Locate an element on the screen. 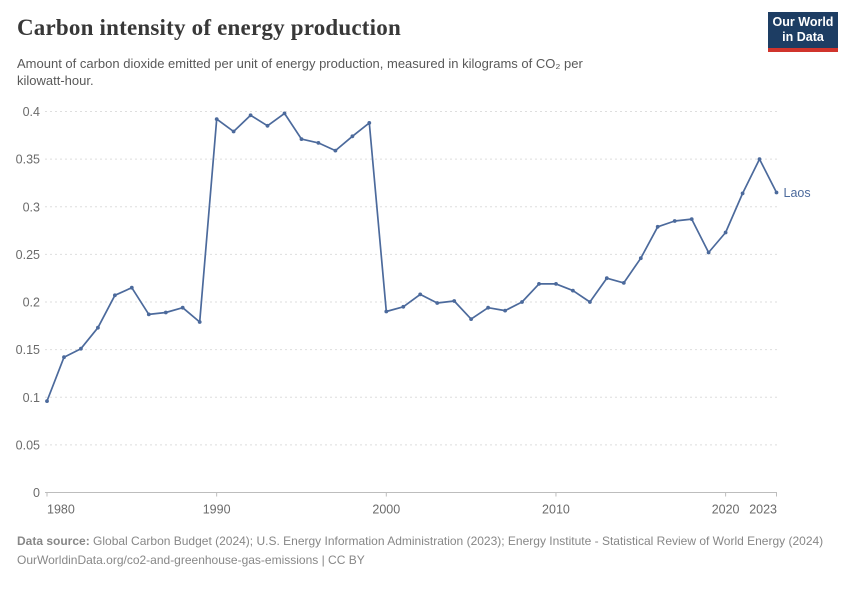 This screenshot has width=850, height=600. y-axis-tick-label: 0.1 is located at coordinates (31, 398).